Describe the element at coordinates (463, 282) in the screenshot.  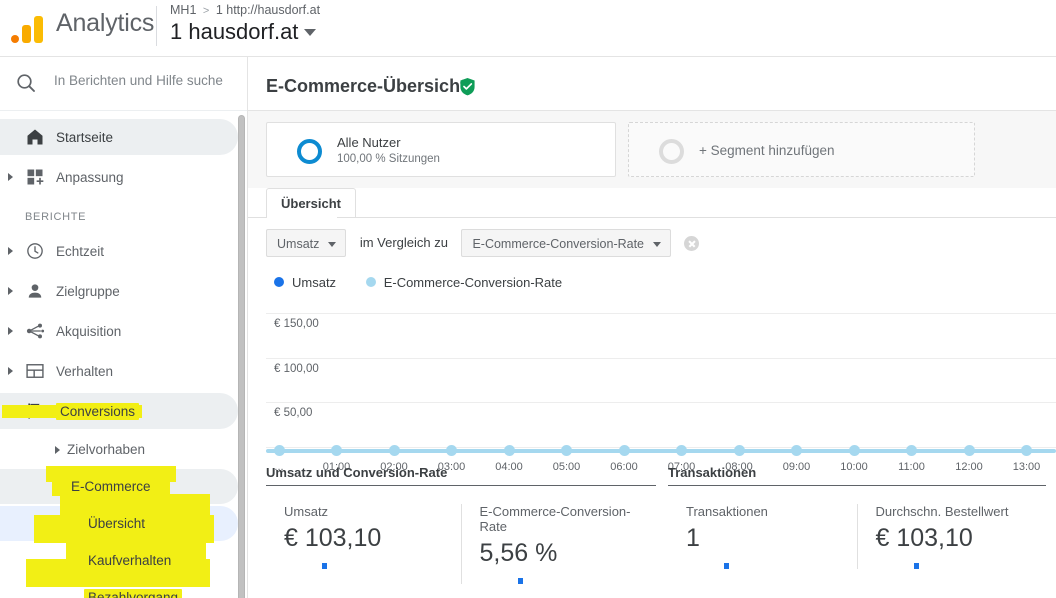
I see `legend-item-conversion-rate: E-Commerce-Conversion-Rate` at that location.